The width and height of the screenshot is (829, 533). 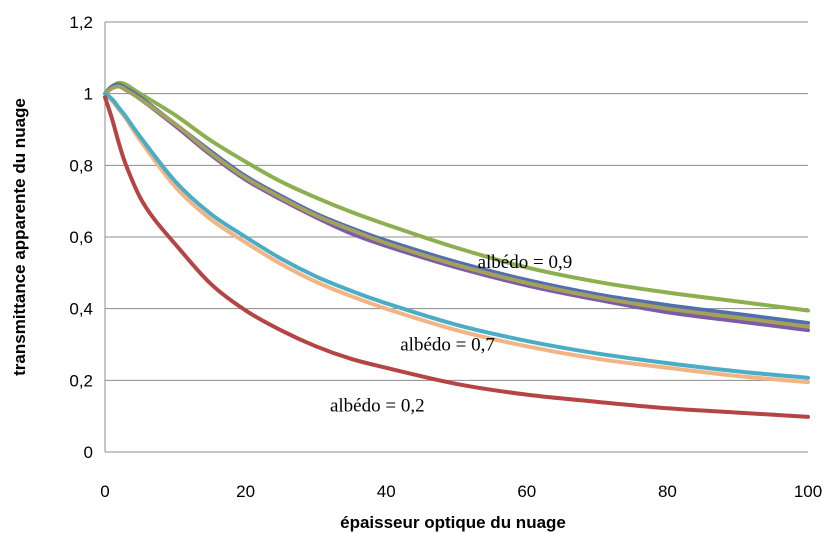 I want to click on x-tick-label: 20, so click(x=245, y=491).